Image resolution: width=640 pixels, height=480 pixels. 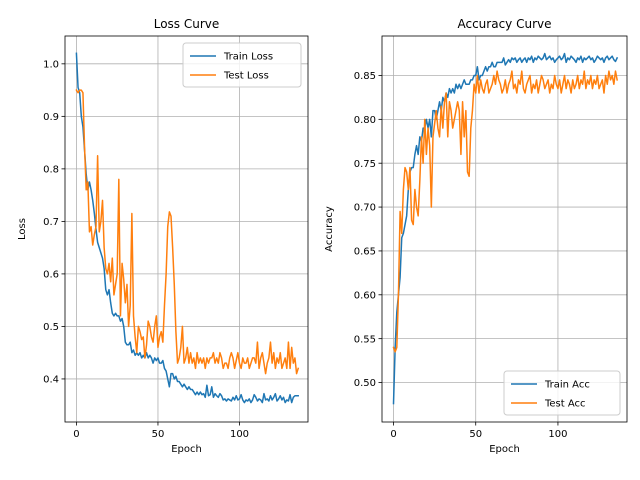 What do you see at coordinates (186, 449) in the screenshot?
I see `loss-x-axis-label: Epoch` at bounding box center [186, 449].